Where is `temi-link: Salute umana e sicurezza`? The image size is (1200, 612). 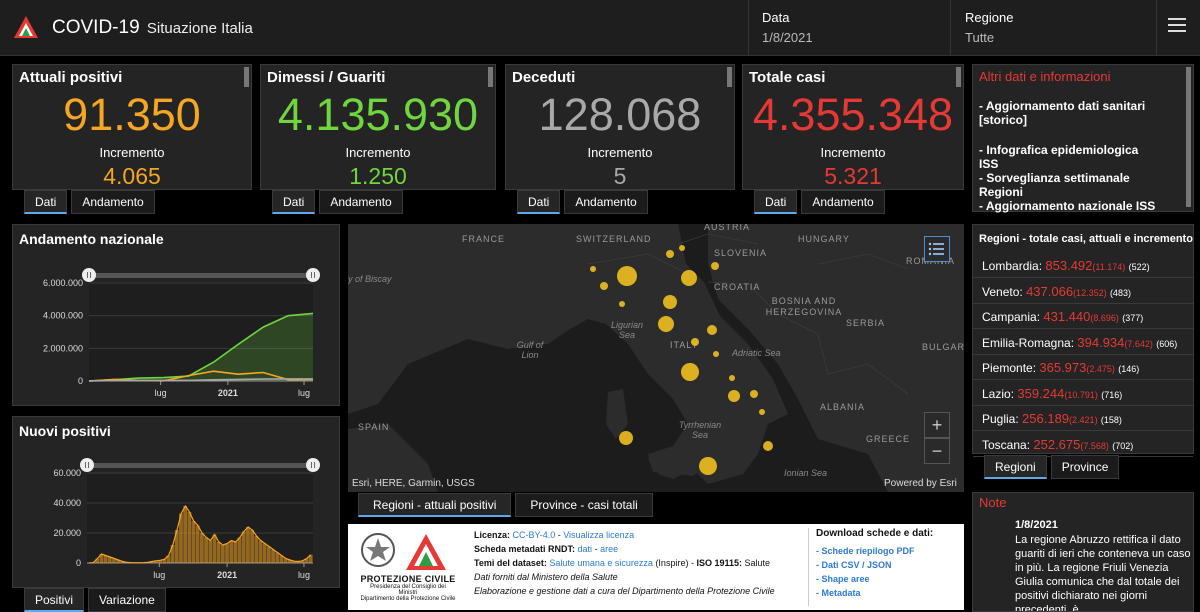 temi-link: Salute umana e sicurezza is located at coordinates (601, 563).